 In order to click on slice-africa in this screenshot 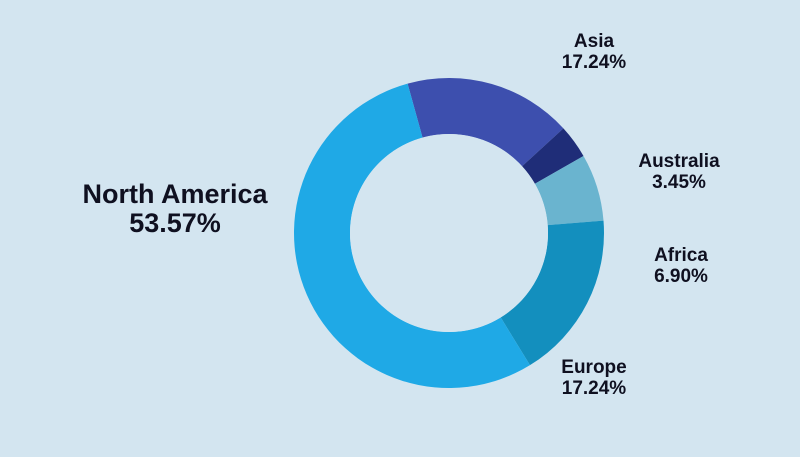, I will do `click(569, 190)`.